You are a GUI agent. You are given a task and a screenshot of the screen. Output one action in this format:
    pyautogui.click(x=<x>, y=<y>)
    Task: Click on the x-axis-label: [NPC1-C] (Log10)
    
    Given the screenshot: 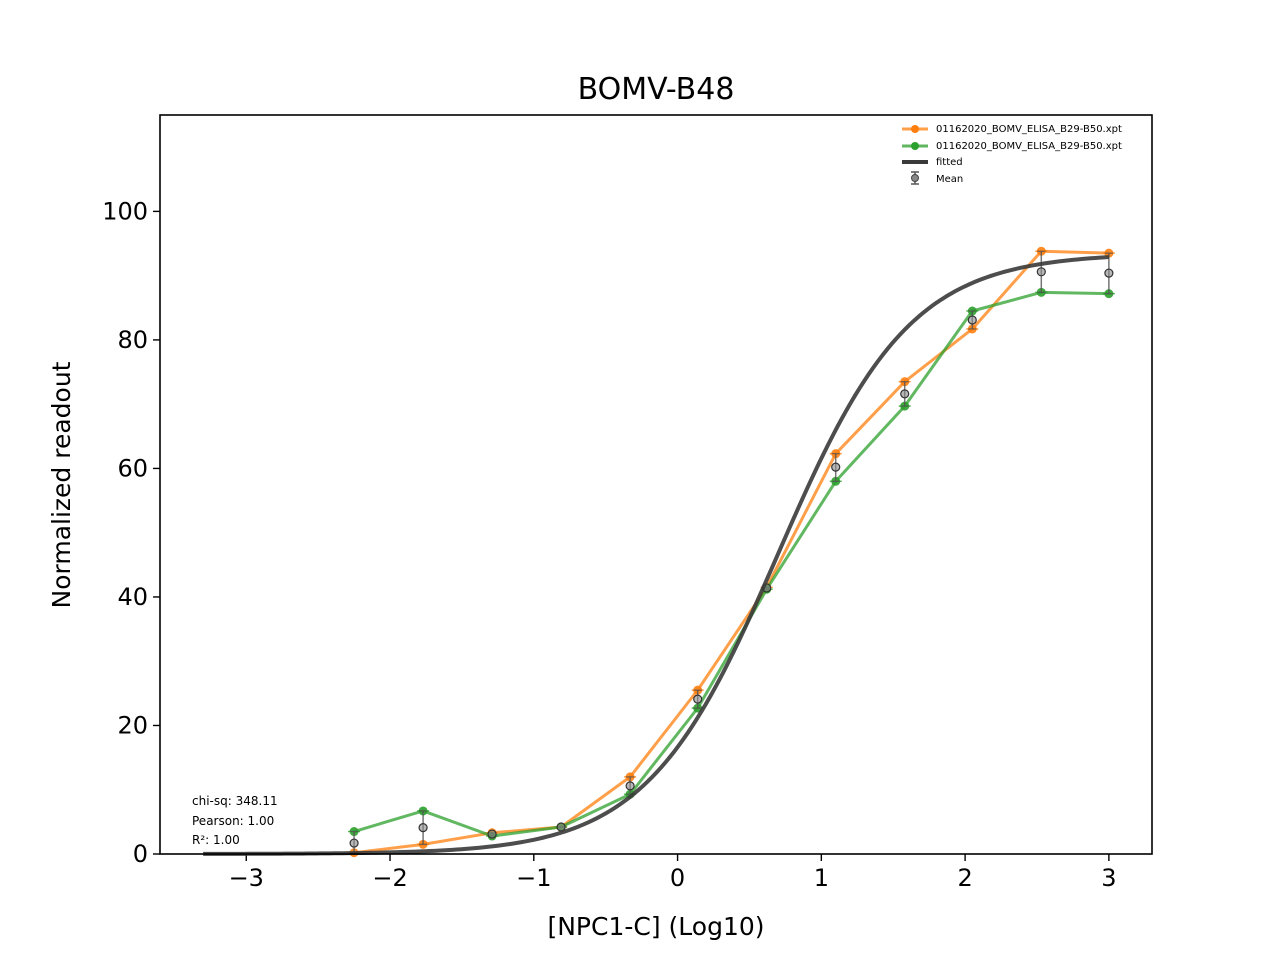 What is the action you would take?
    pyautogui.click(x=655, y=926)
    